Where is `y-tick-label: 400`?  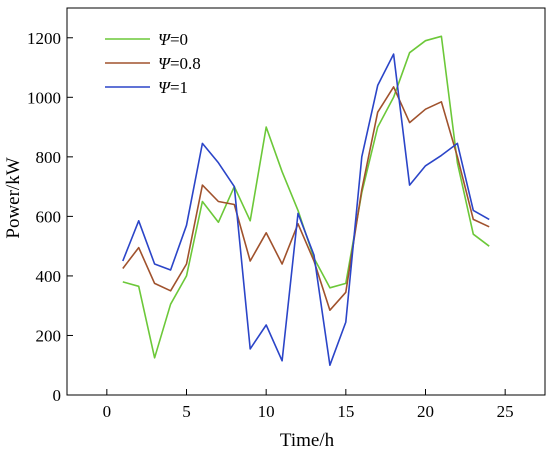 y-tick-label: 400 is located at coordinates (49, 276).